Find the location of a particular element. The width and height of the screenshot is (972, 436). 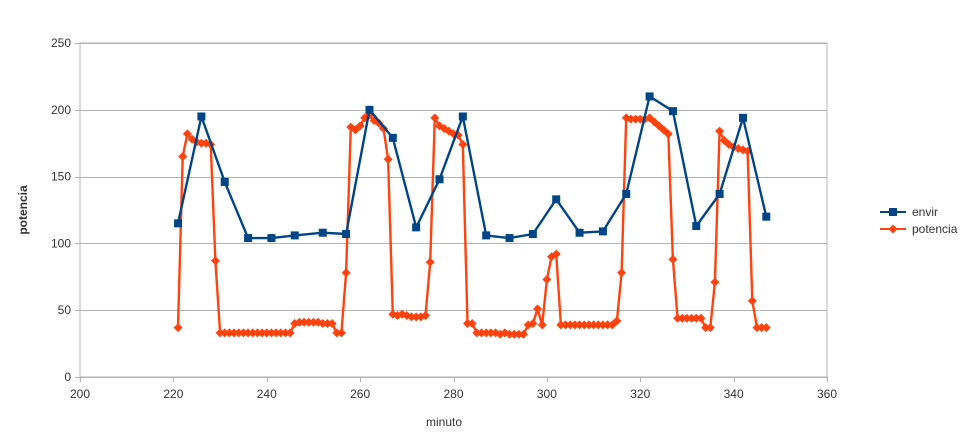

y-tick-label: 50 is located at coordinates (65, 310).